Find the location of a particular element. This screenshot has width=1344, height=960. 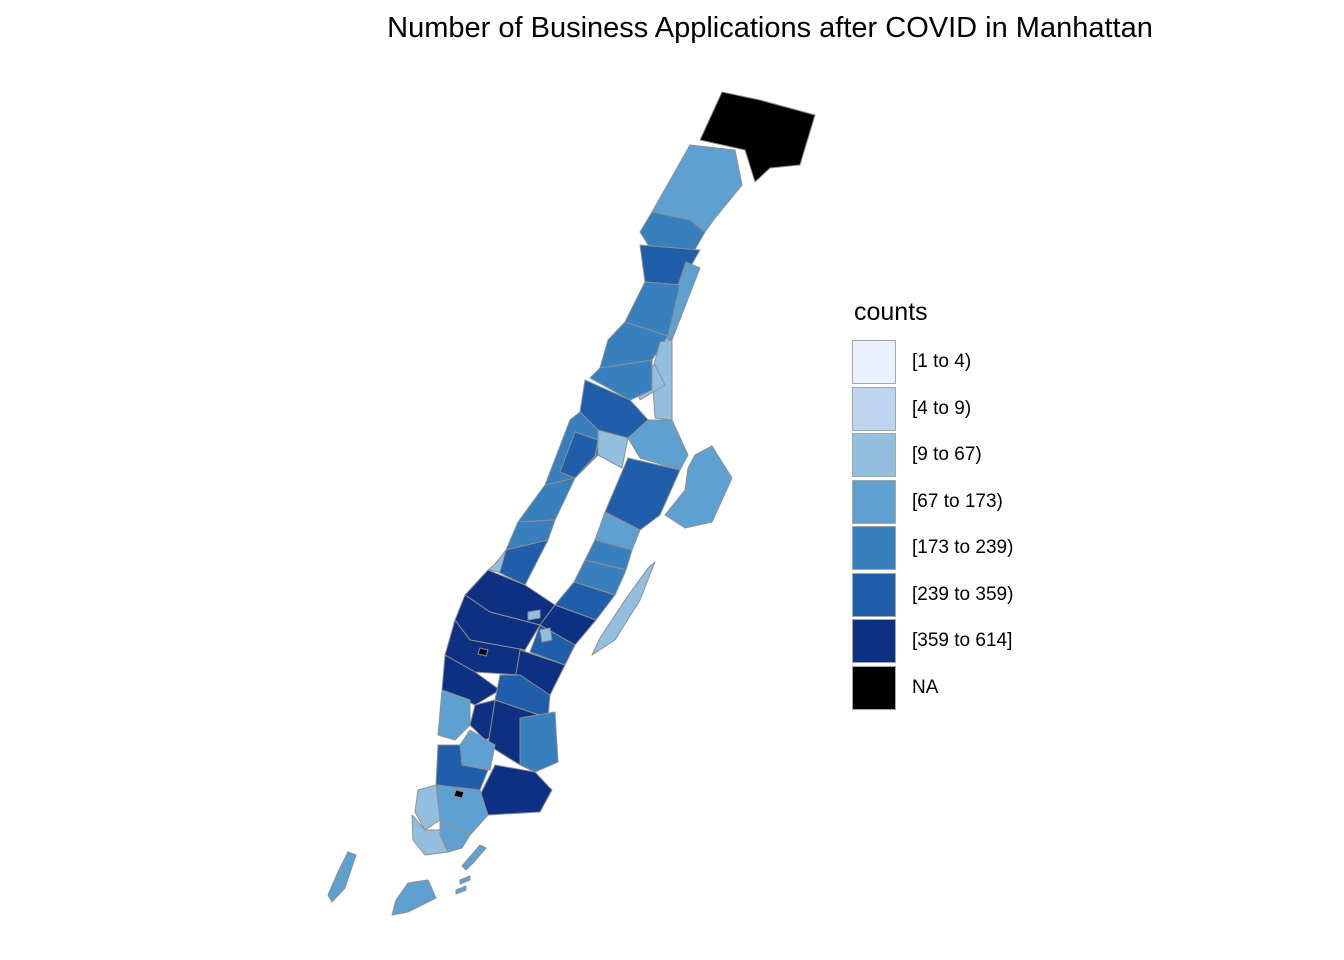

legend-item: NA is located at coordinates (932, 688).